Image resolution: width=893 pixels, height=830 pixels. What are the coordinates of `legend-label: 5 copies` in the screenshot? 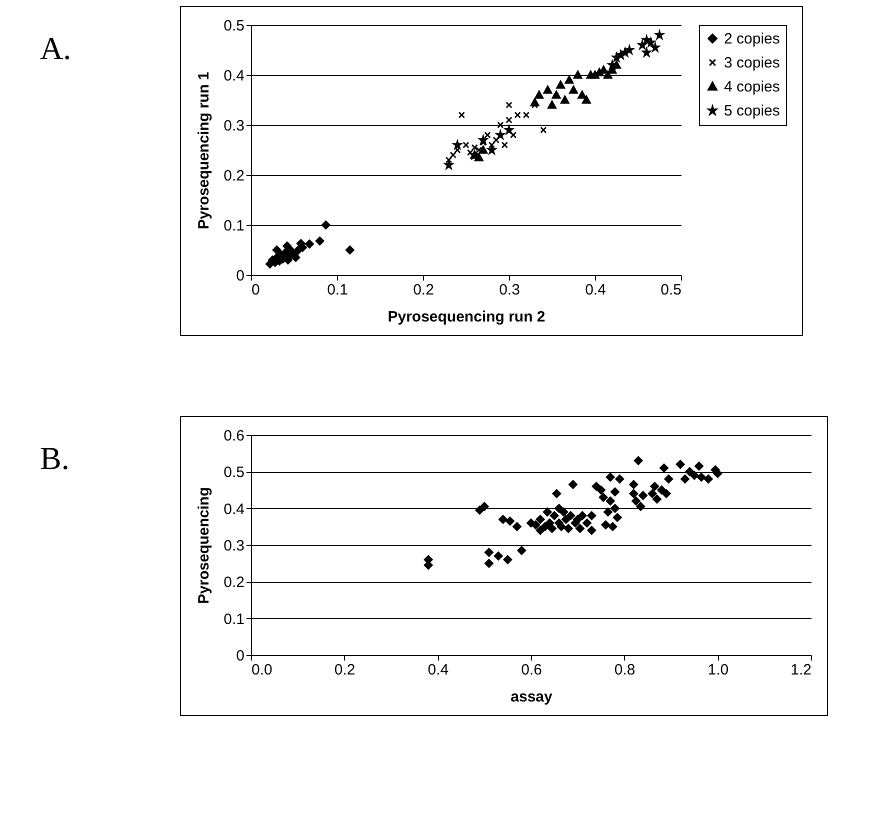 It's located at (752, 111).